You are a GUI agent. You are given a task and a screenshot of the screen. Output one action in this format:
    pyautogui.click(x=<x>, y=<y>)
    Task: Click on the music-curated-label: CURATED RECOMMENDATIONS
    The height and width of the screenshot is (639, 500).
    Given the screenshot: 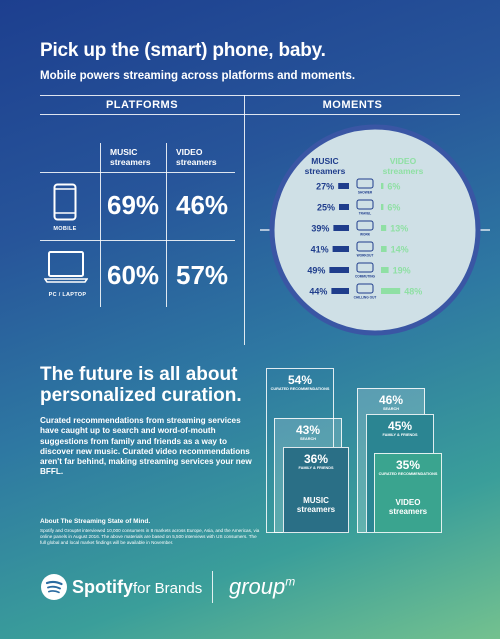 What is the action you would take?
    pyautogui.click(x=300, y=389)
    